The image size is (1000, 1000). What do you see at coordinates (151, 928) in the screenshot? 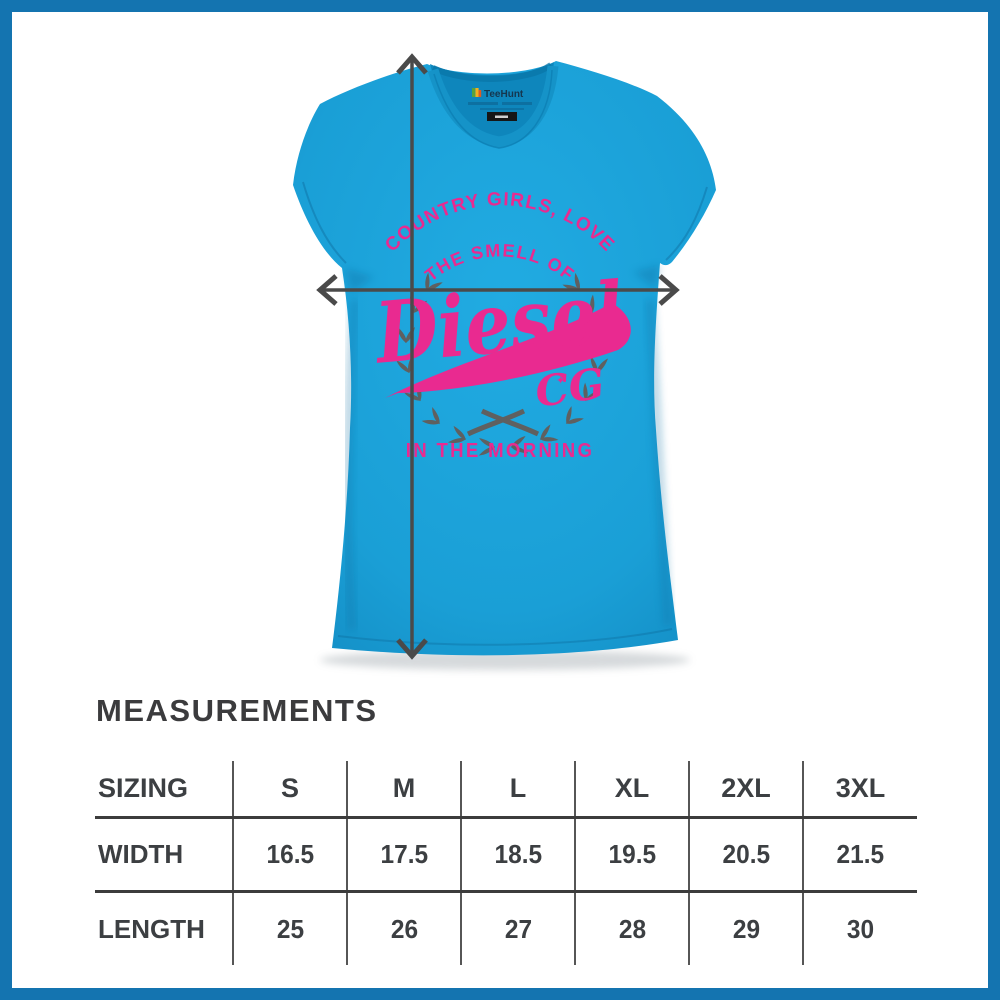
I see `length-row-label: LENGTH` at bounding box center [151, 928].